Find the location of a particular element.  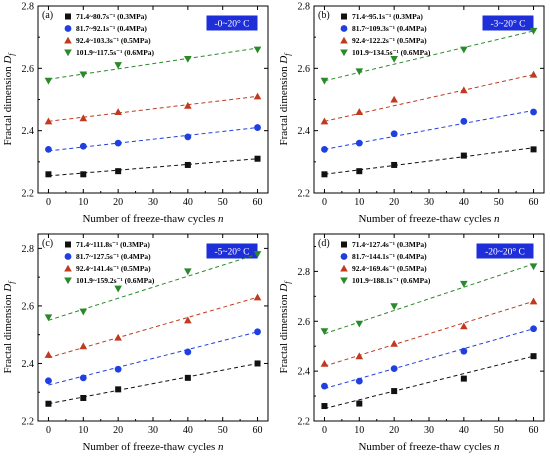

temperature-badge-box is located at coordinates (508, 23).